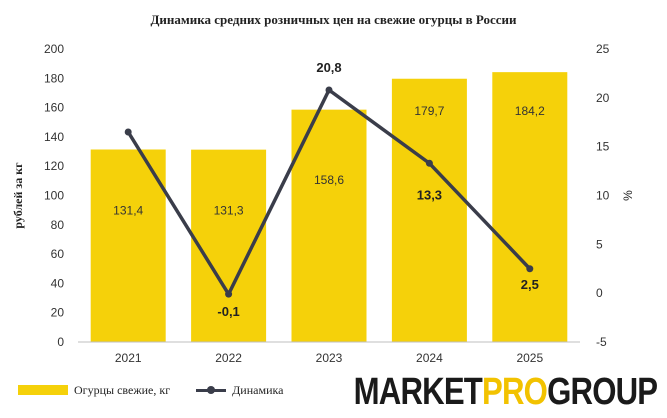  Describe the element at coordinates (599, 293) in the screenshot. I see `y-right-tick-label: 0` at that location.